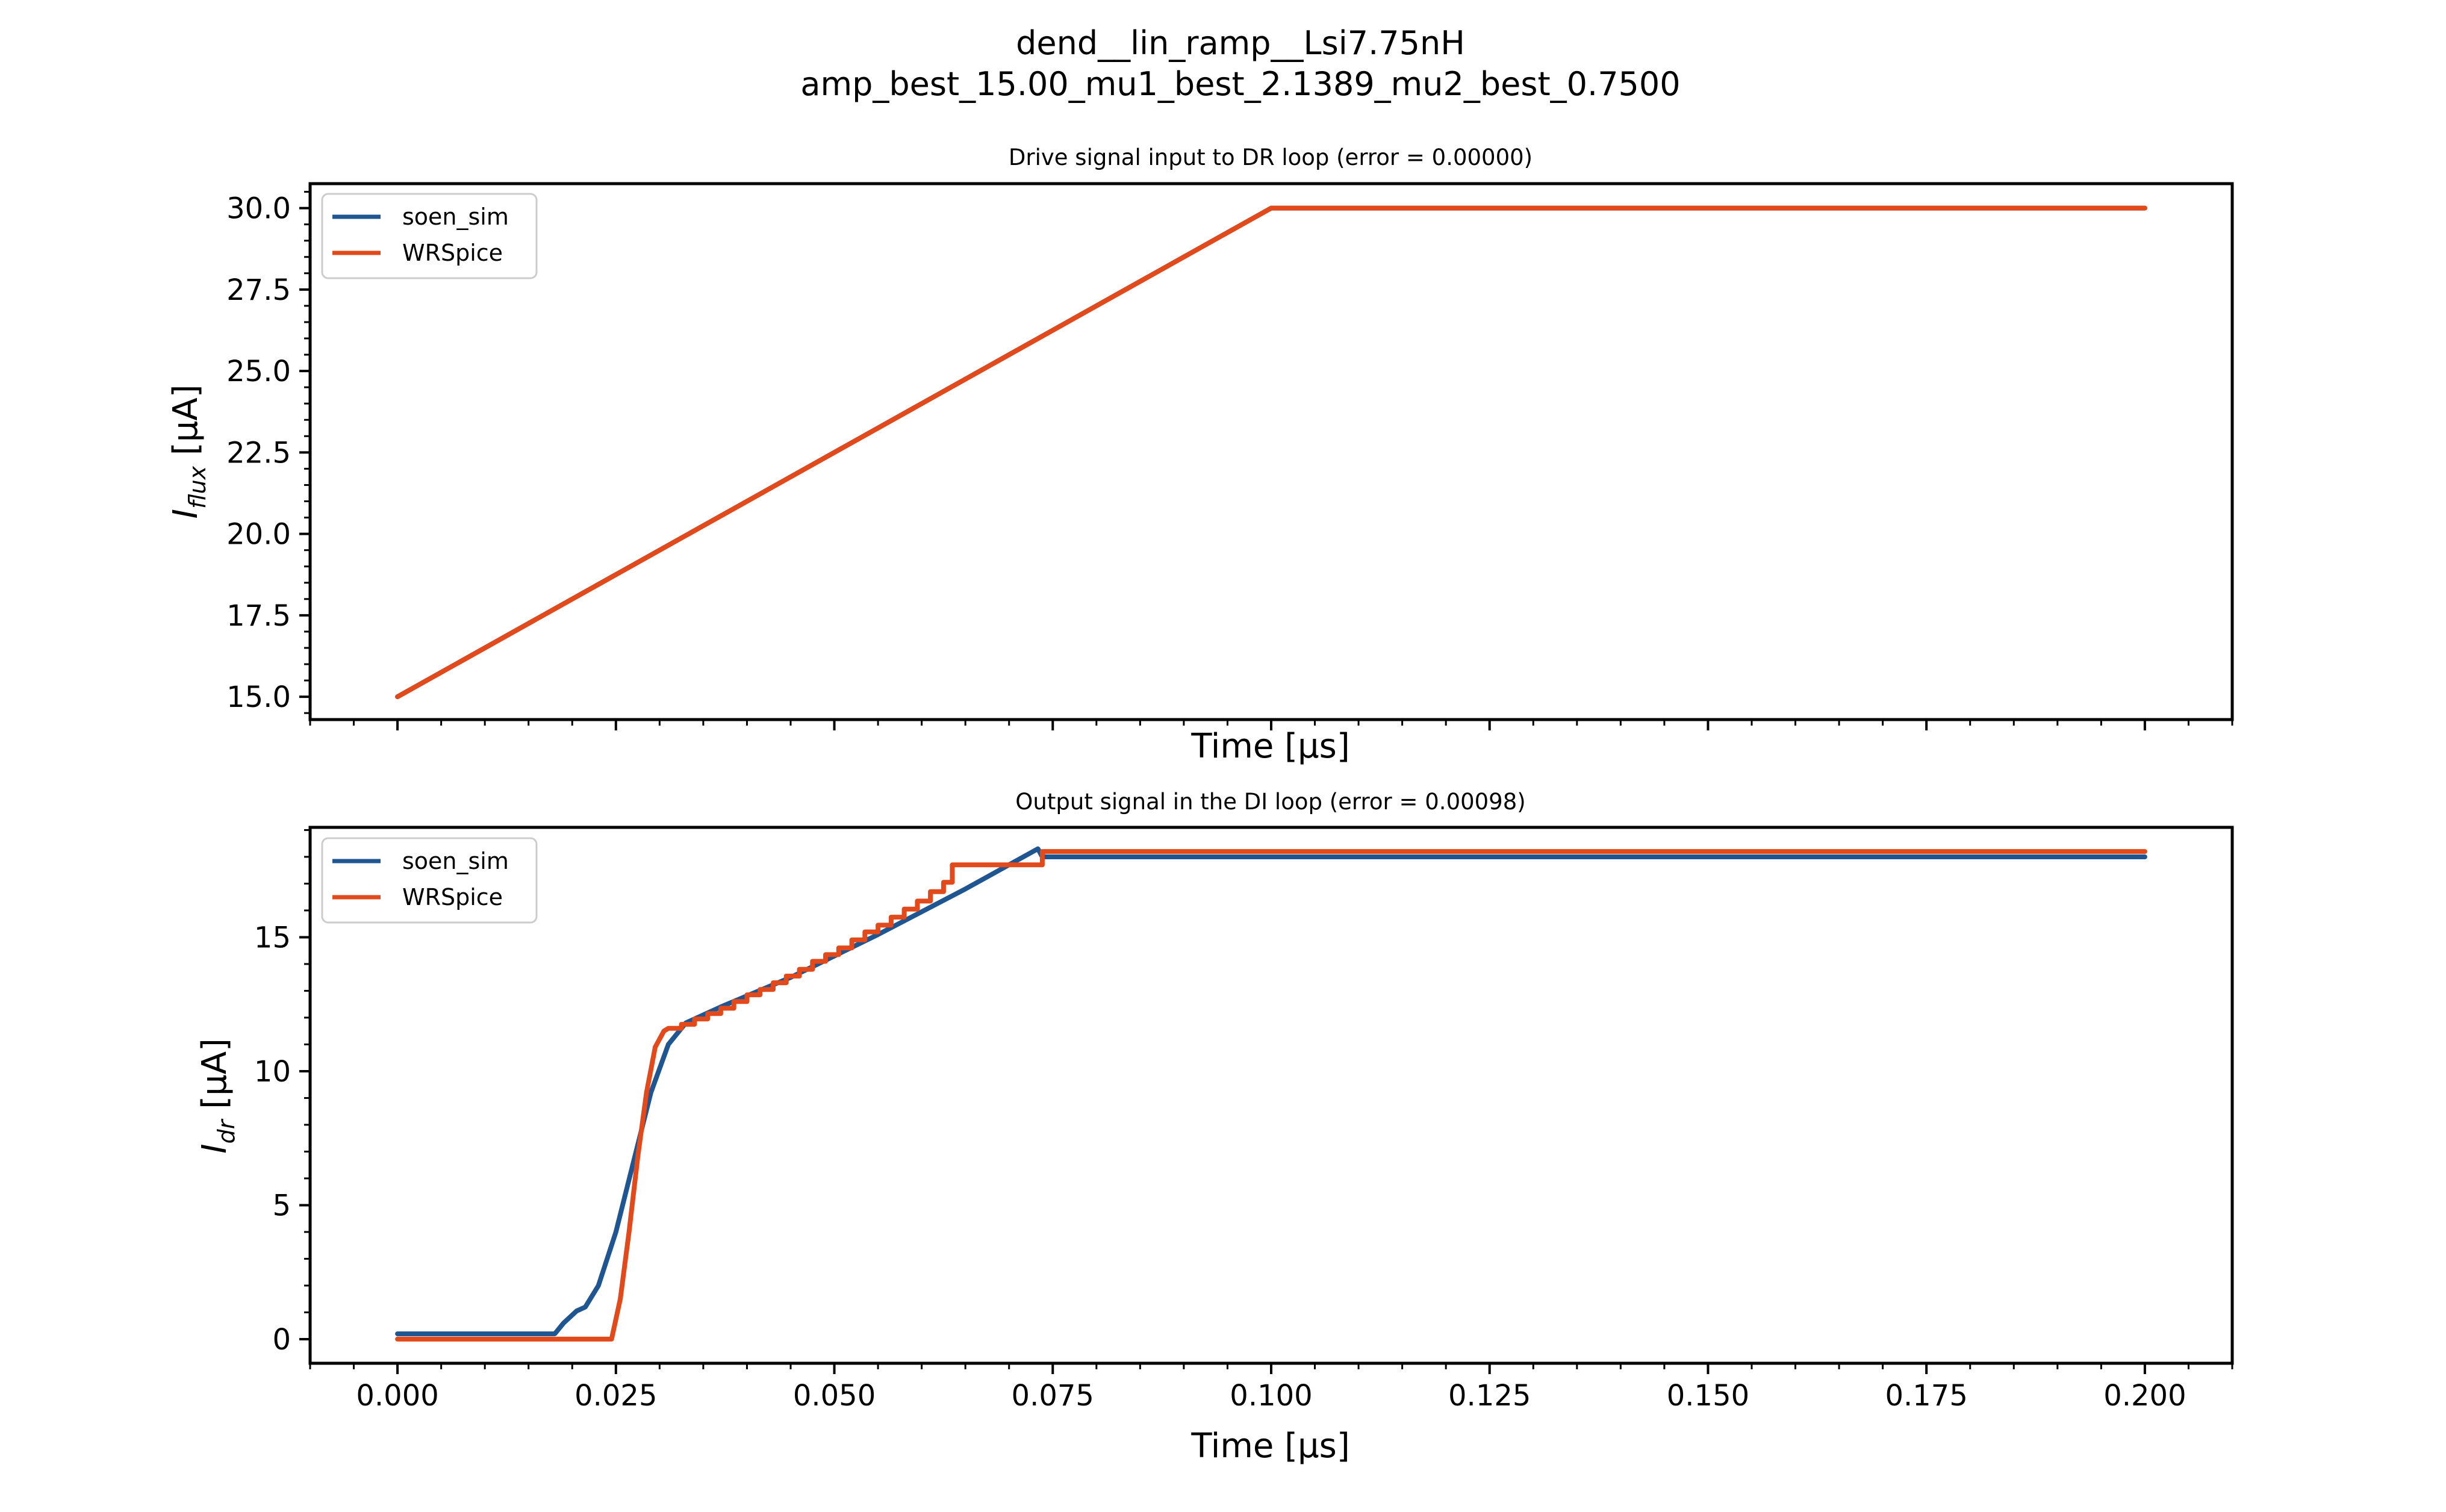 This screenshot has width=2446, height=1512. Describe the element at coordinates (258, 209) in the screenshot. I see `drive-signal-ytick-label: 30.0` at that location.